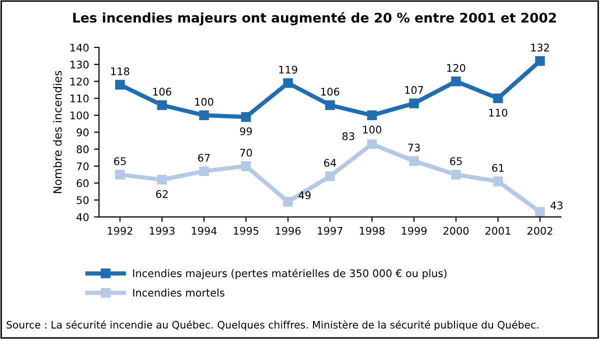 The image size is (600, 339). Describe the element at coordinates (246, 131) in the screenshot. I see `data-label: 99` at that location.